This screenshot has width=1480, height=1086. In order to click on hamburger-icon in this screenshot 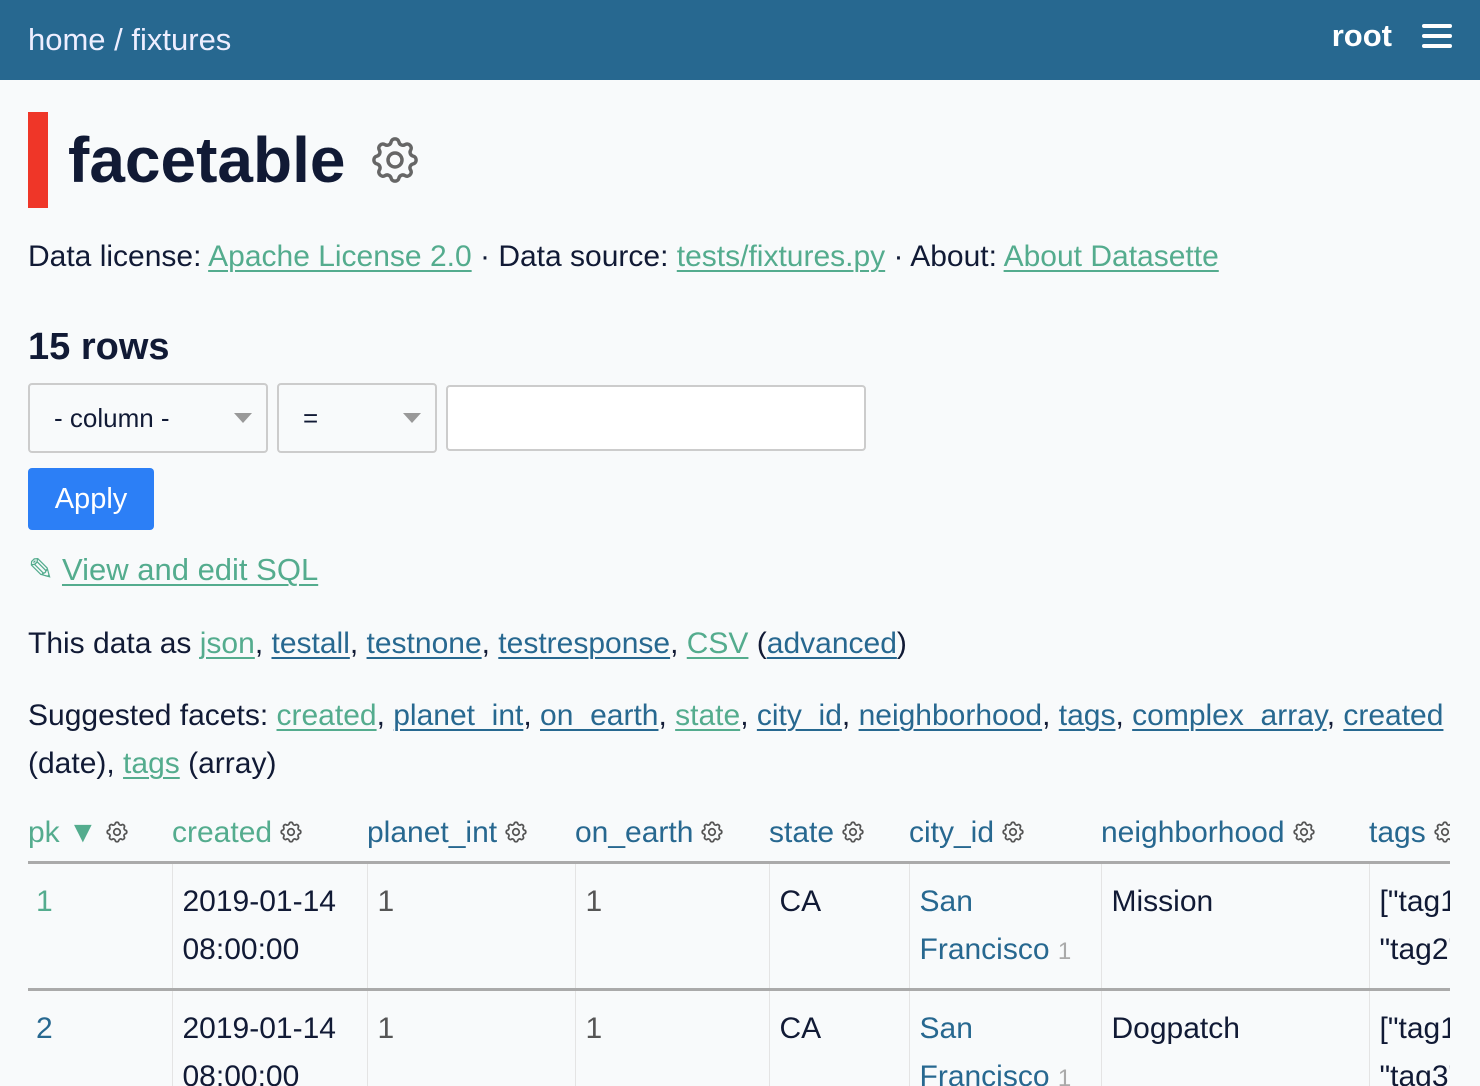, I will do `click(1437, 36)`.